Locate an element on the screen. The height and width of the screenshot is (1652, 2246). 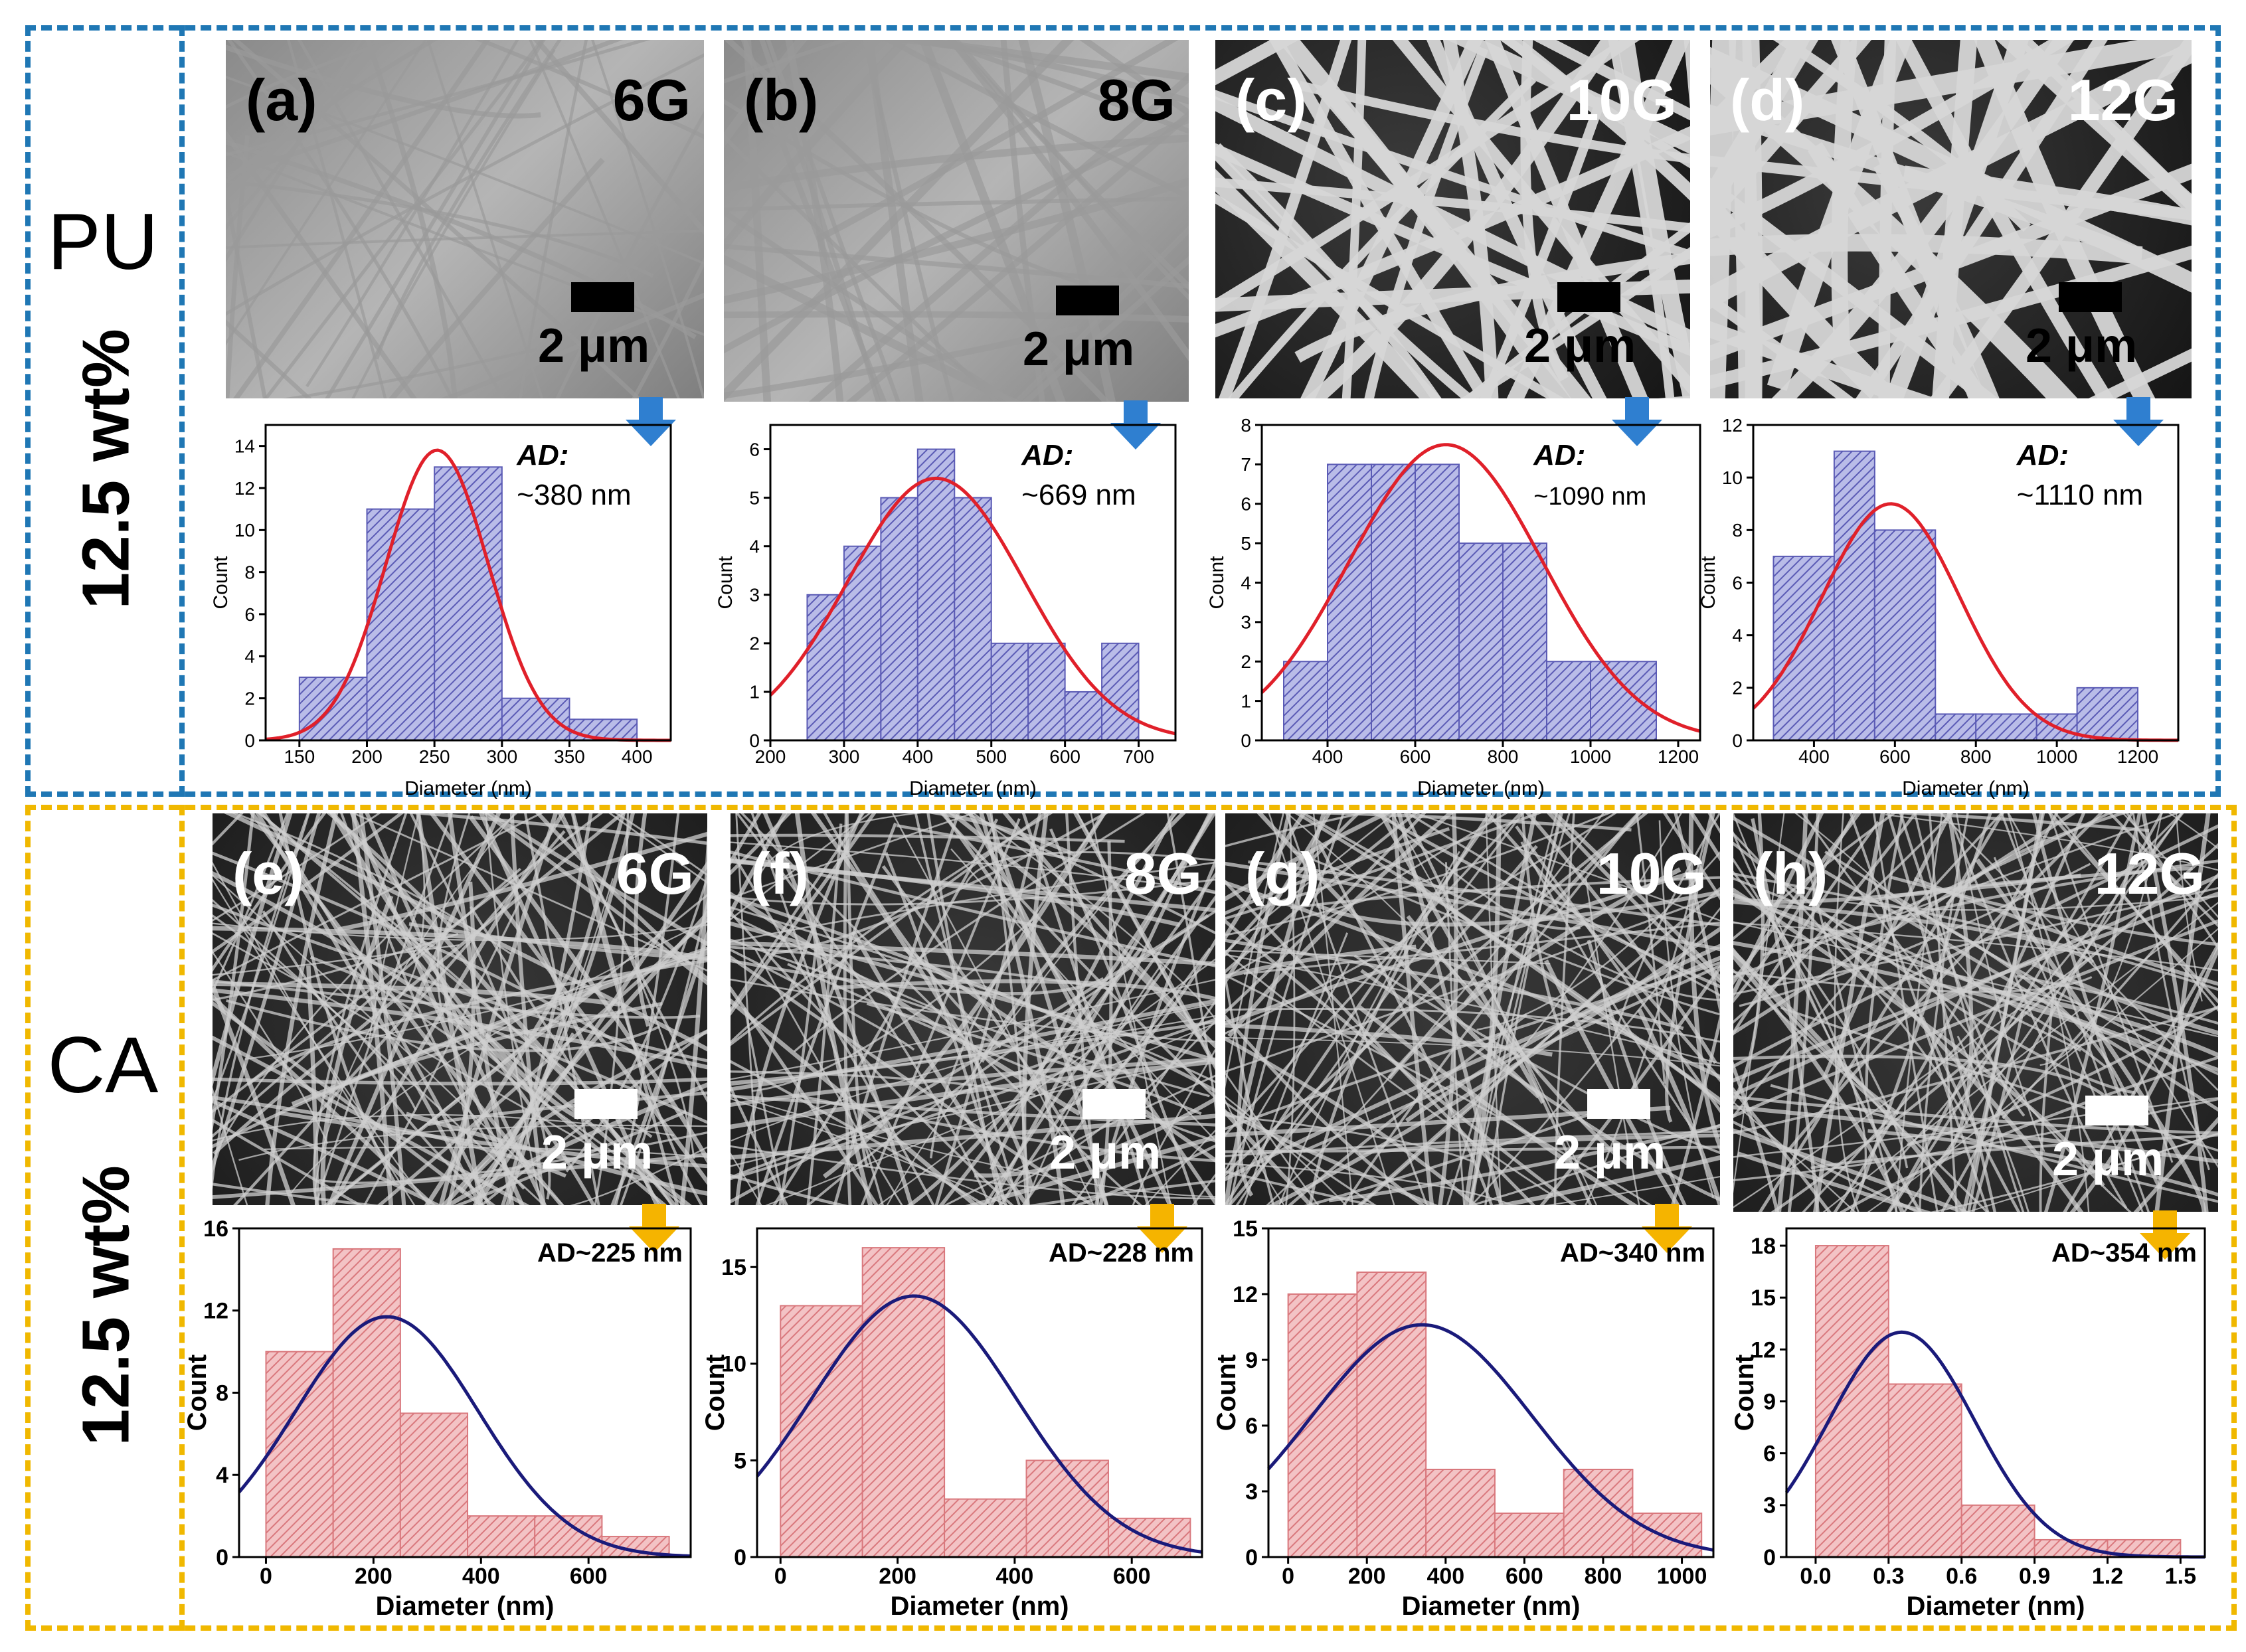
y-tick-label: 15 is located at coordinates (1763, 1298).